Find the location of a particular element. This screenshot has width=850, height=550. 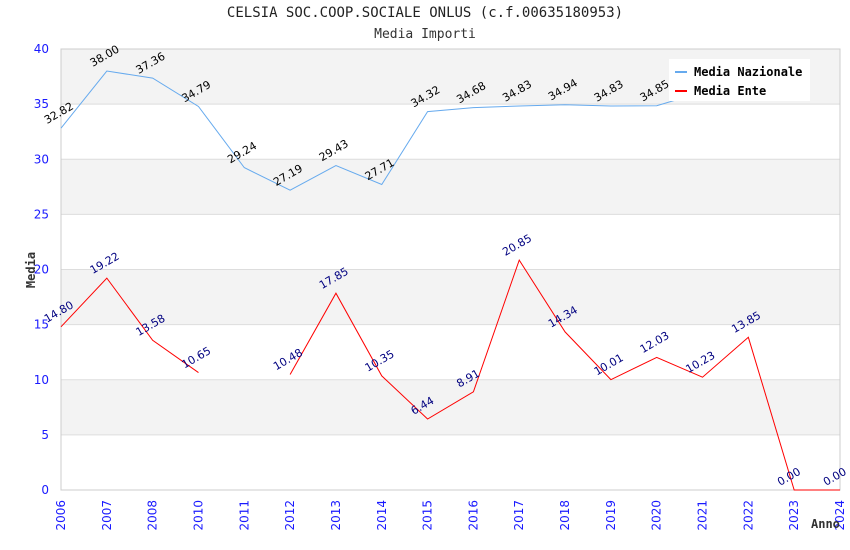

x-tick-label: 2023 is located at coordinates (794, 515).